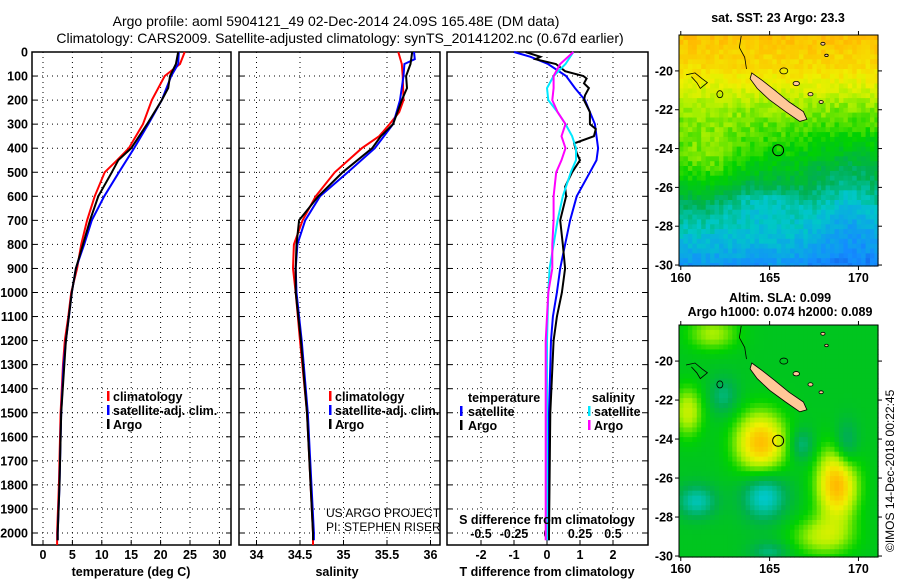 This screenshot has height=580, width=900. What do you see at coordinates (131, 572) in the screenshot?
I see `temperature-axis-title: temperature (deg C)` at bounding box center [131, 572].